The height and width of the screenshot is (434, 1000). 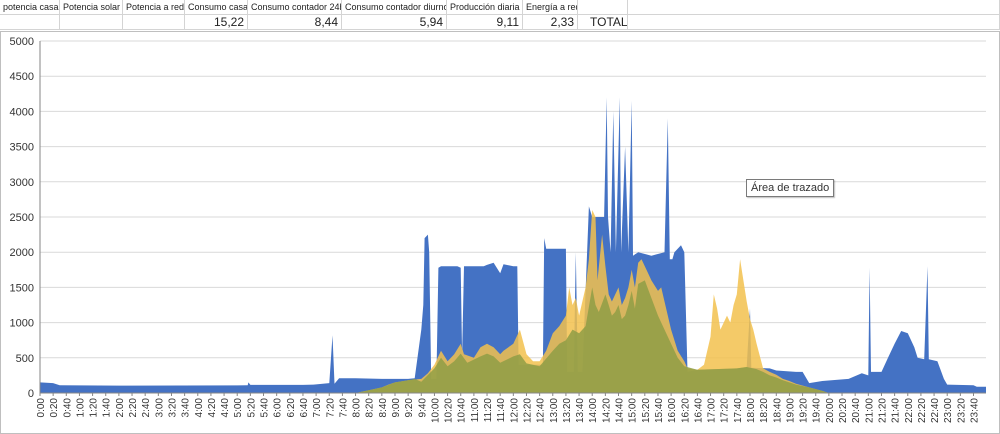 What do you see at coordinates (295, 22) in the screenshot?
I see `value-consumo-contador-24h: 8,44` at bounding box center [295, 22].